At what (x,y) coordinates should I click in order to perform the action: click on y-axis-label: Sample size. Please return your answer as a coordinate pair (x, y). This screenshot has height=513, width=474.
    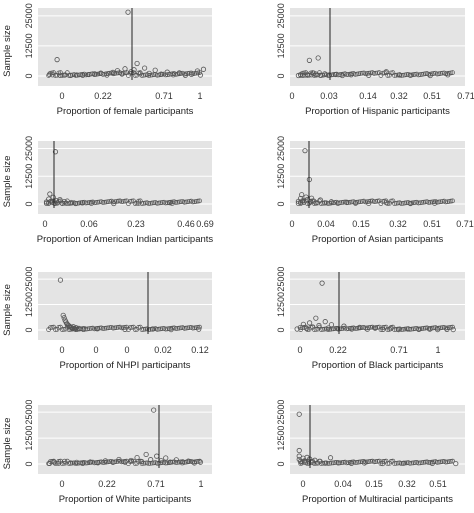
    Looking at the image, I should click on (7, 182).